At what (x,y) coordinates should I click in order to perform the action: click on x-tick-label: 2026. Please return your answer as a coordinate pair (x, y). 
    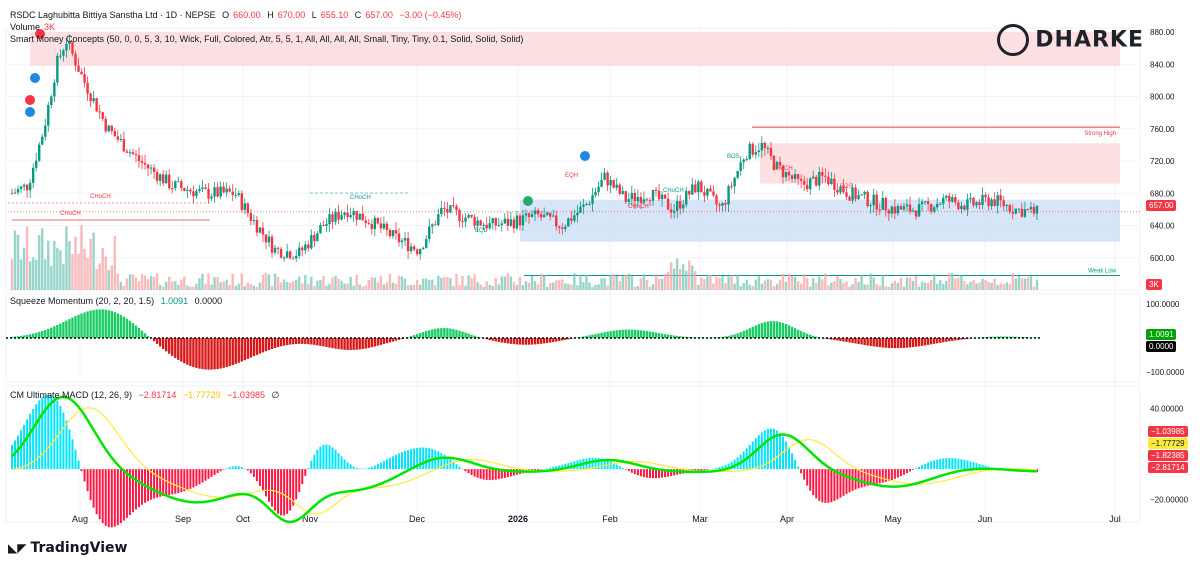
    Looking at the image, I should click on (518, 519).